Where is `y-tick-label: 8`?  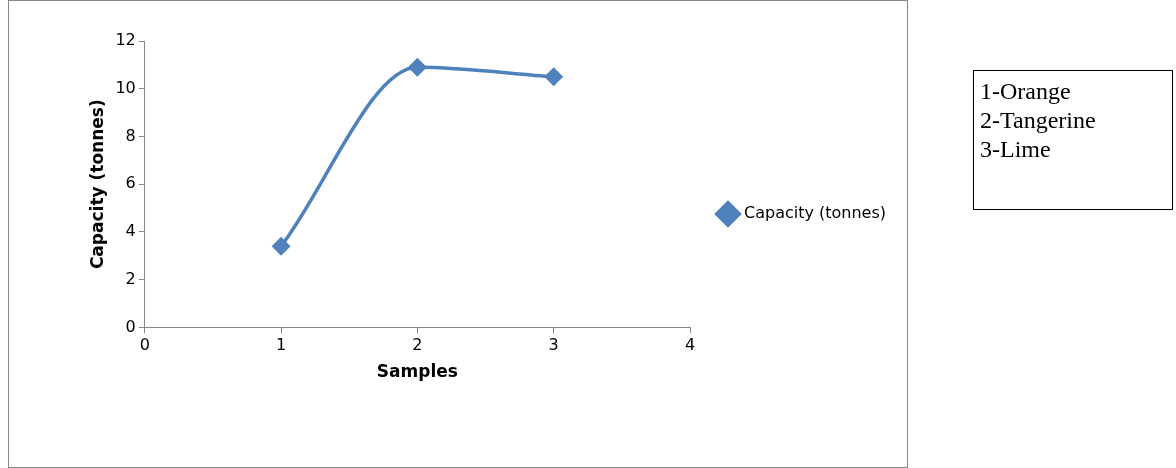
y-tick-label: 8 is located at coordinates (130, 135).